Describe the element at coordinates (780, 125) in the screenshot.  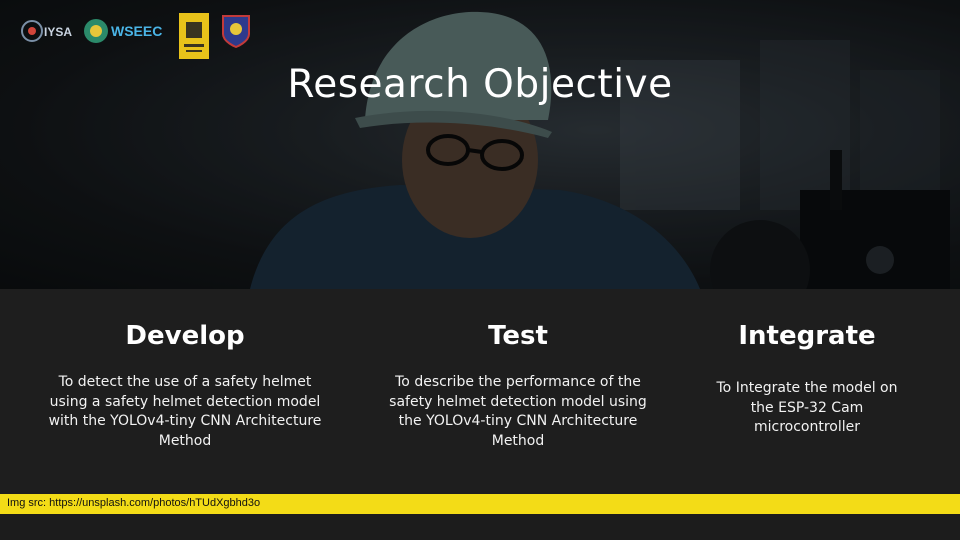
I see `window-light` at that location.